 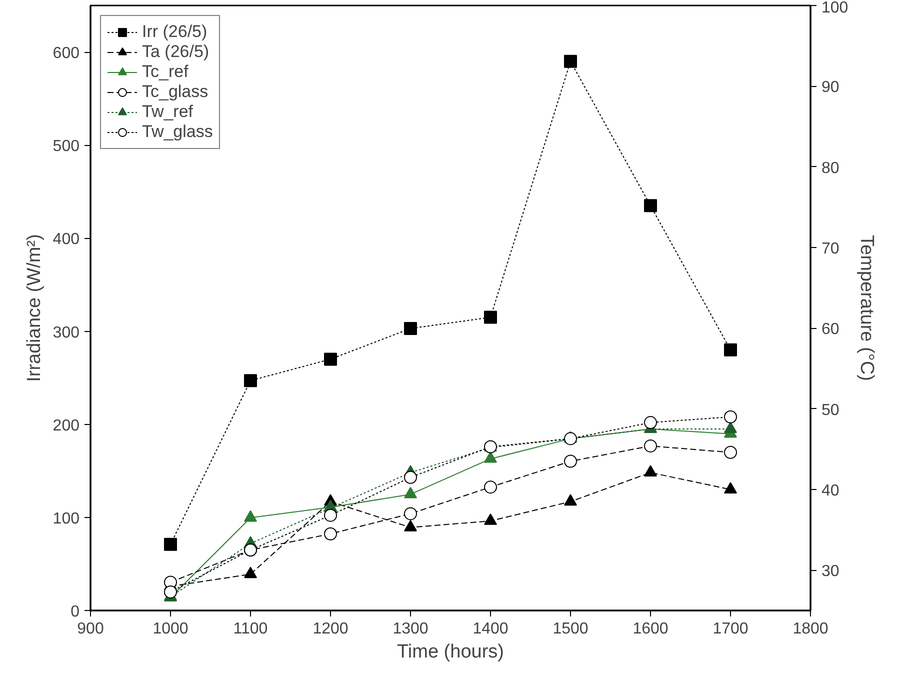 What do you see at coordinates (66, 239) in the screenshot?
I see `y-tick-label: 400` at bounding box center [66, 239].